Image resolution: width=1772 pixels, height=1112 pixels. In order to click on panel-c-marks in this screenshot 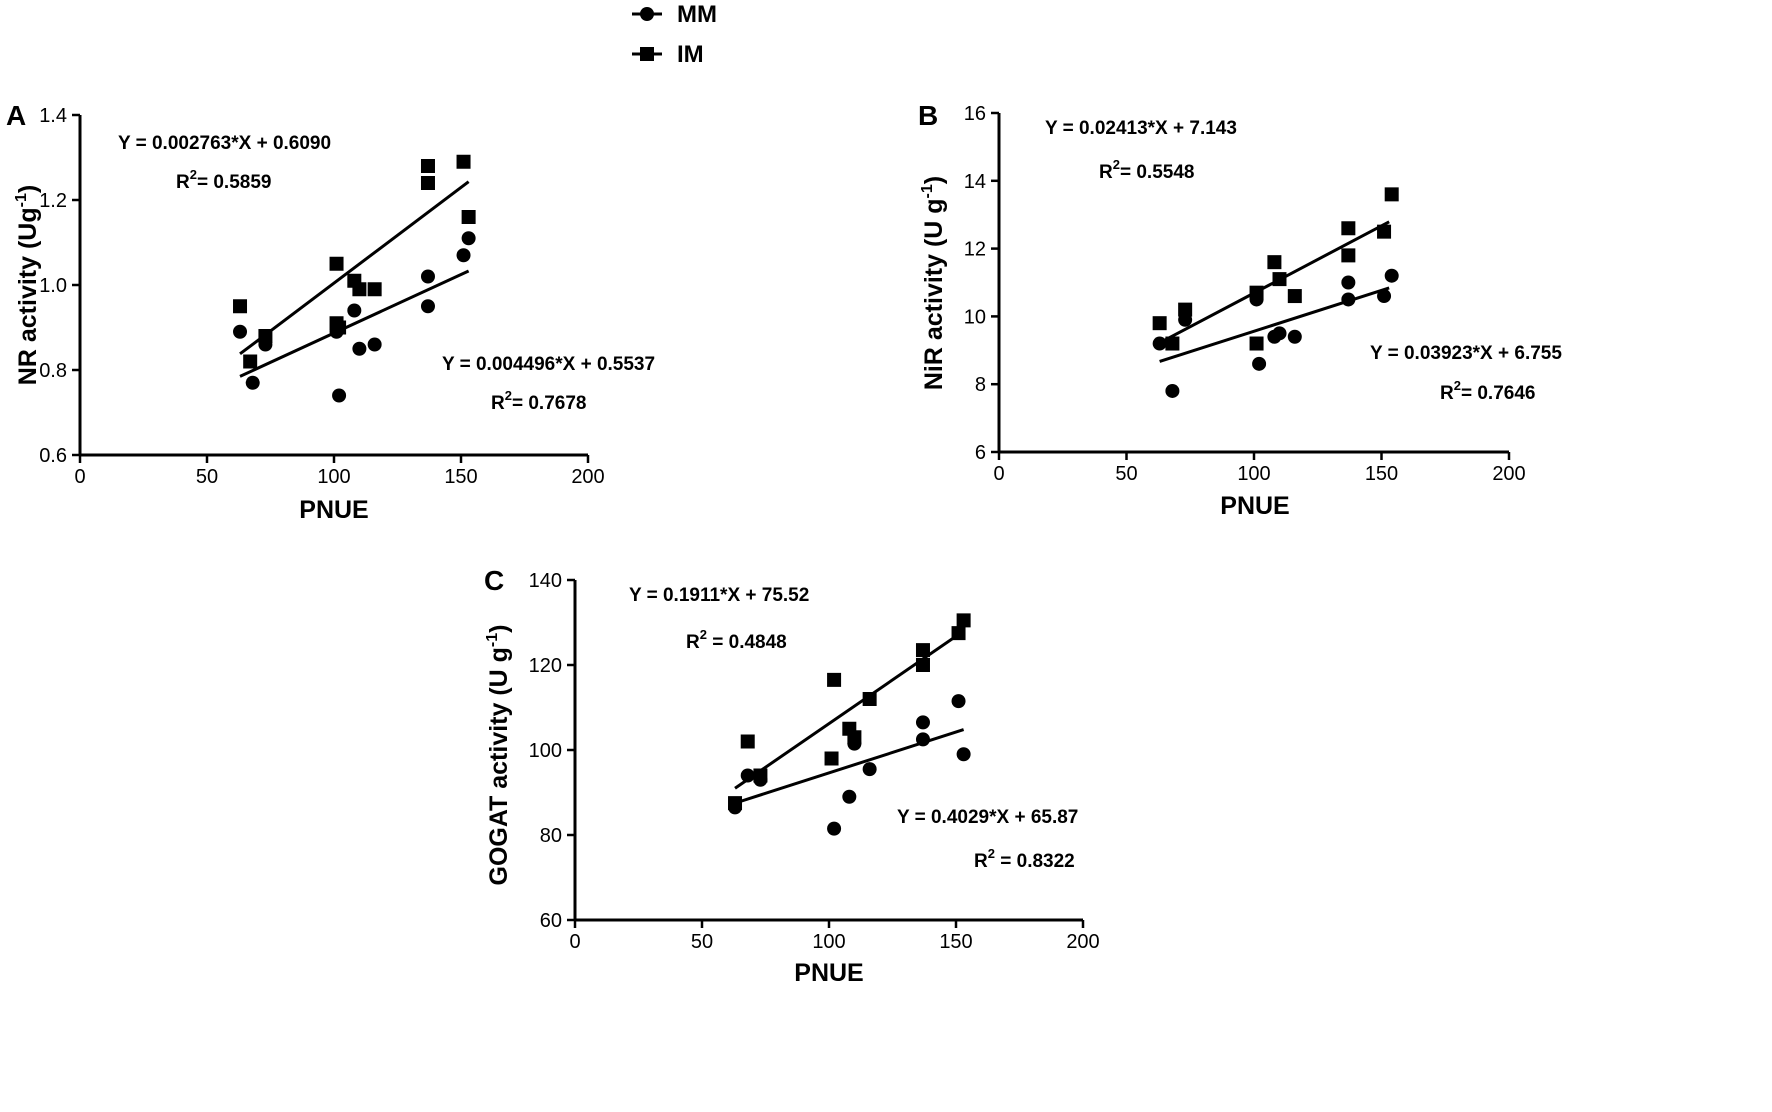, I will do `click(849, 724)`.